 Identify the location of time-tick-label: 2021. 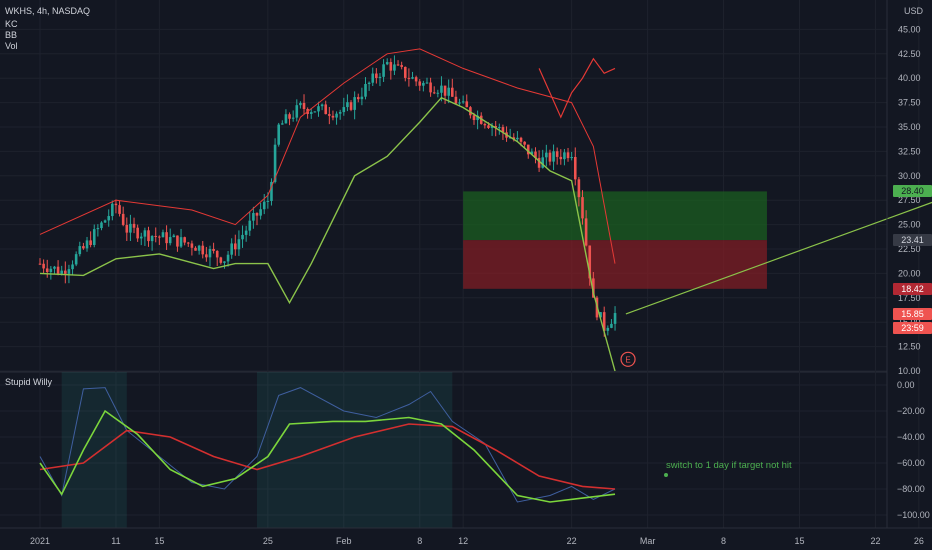
(40, 541).